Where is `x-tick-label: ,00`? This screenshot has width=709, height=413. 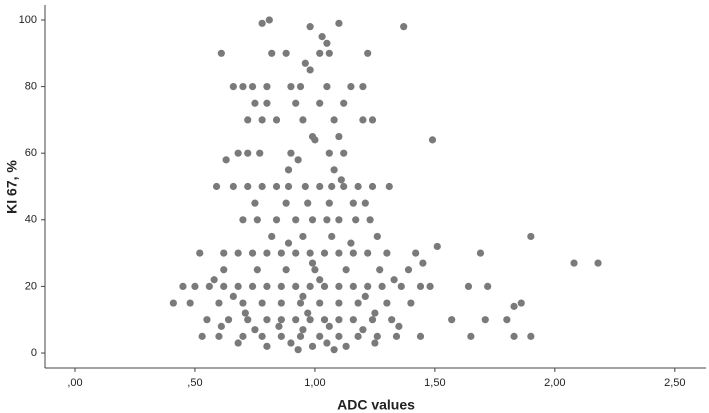
x-tick-label: ,00 is located at coordinates (74, 383).